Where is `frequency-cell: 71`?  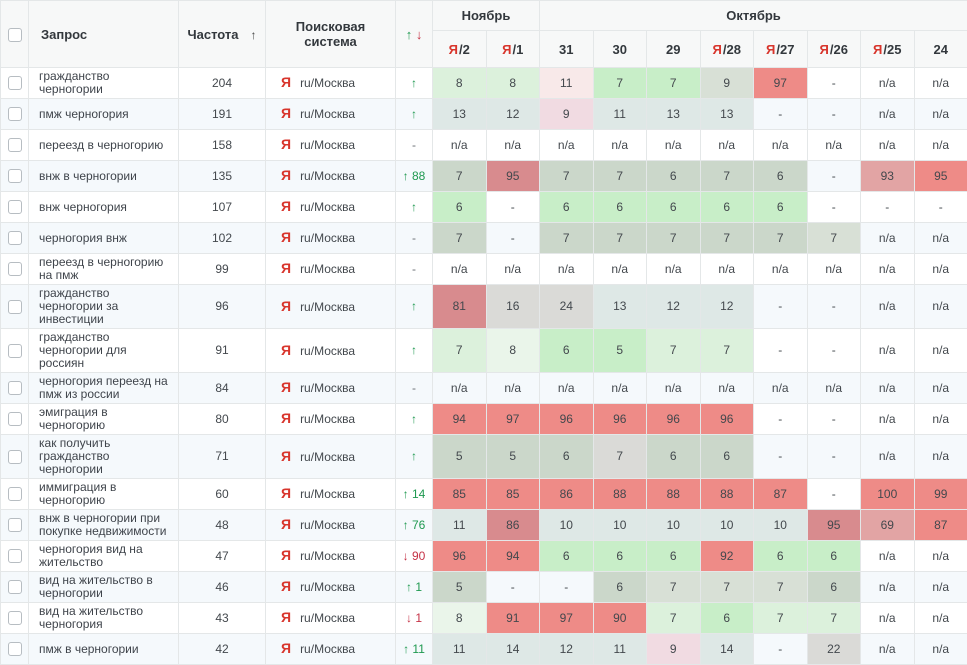
frequency-cell: 71 is located at coordinates (222, 457).